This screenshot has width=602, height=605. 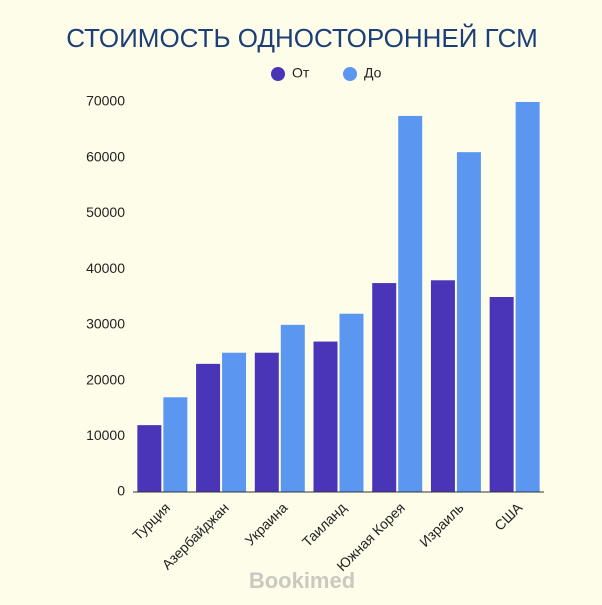 I want to click on y-tick-label: 20000, so click(x=105, y=379).